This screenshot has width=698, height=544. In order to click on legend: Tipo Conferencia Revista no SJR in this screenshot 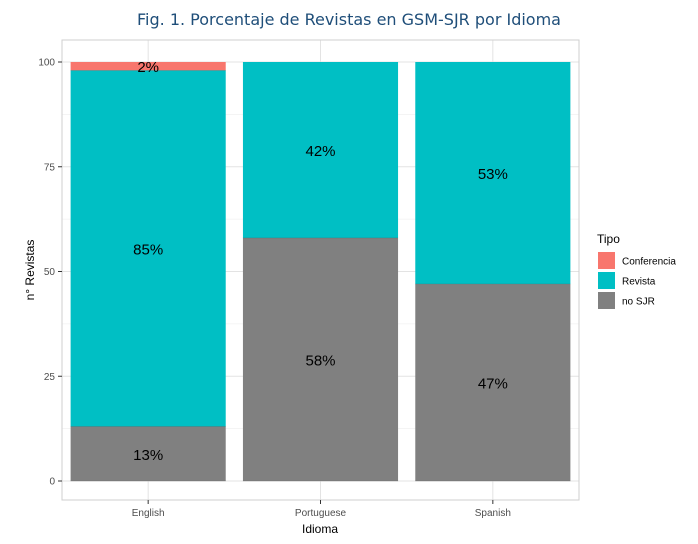, I will do `click(636, 270)`.